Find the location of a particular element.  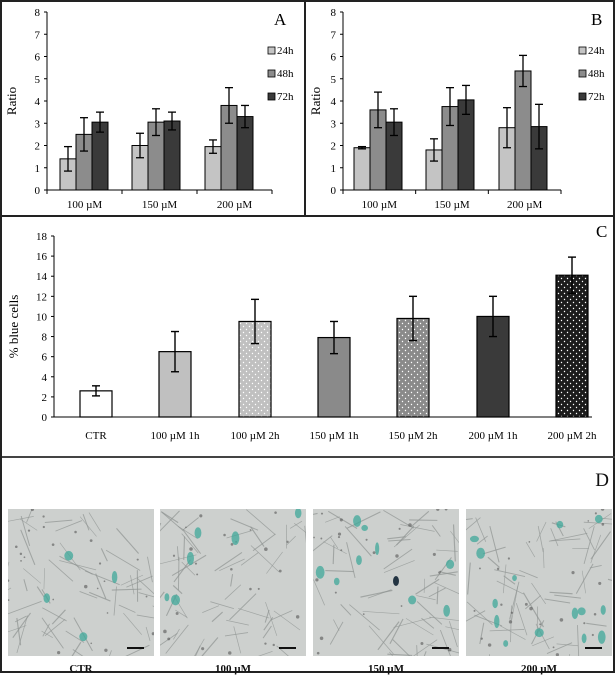

x-tick-label: CTR is located at coordinates (96, 436).